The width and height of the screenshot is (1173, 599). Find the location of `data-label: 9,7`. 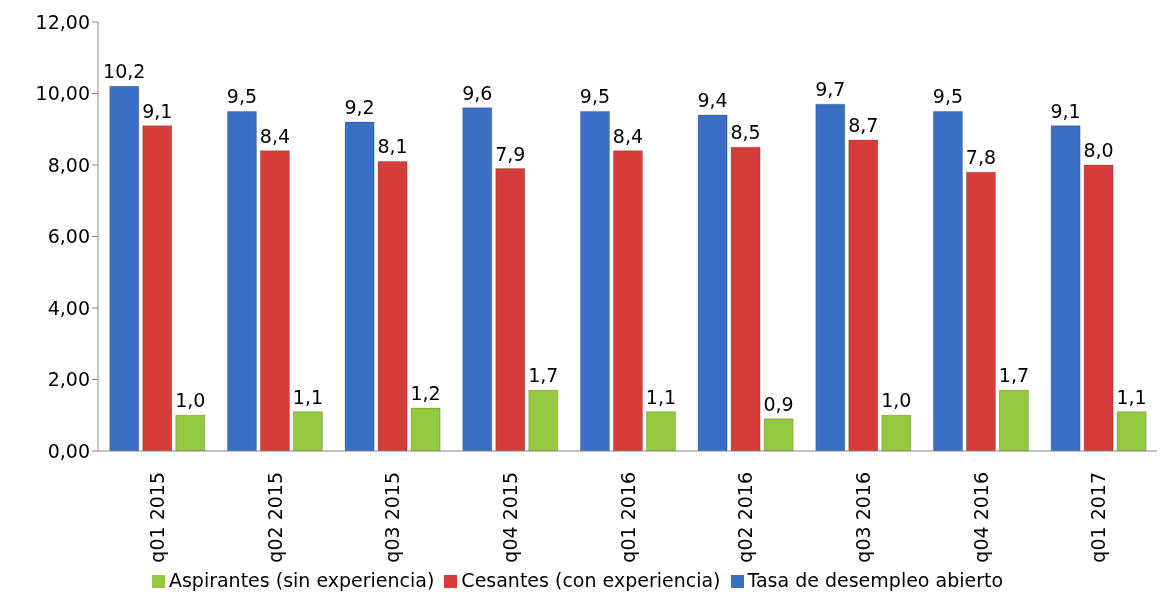

data-label: 9,7 is located at coordinates (830, 89).